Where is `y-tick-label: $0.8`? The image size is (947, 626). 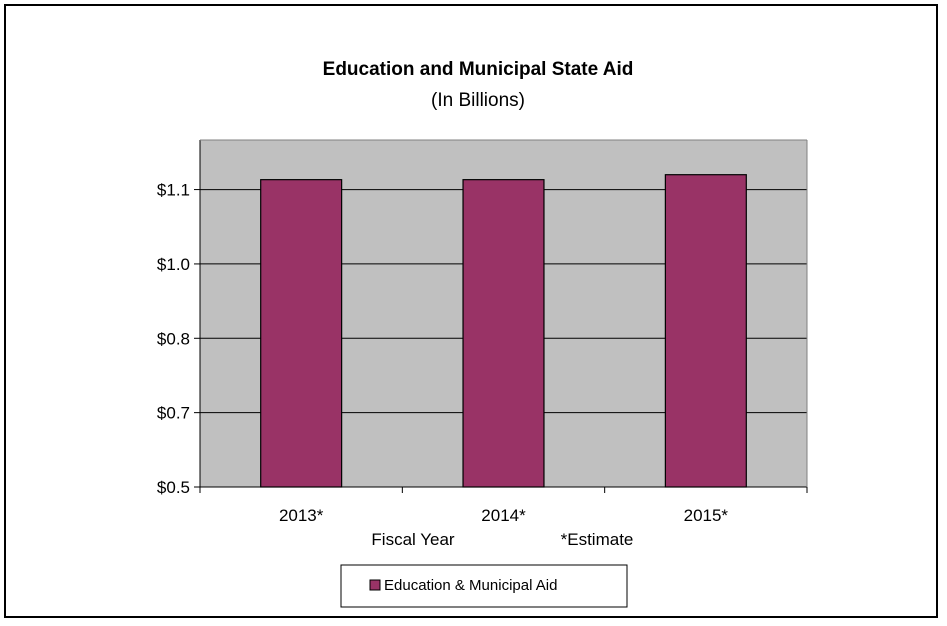 y-tick-label: $0.8 is located at coordinates (173, 338).